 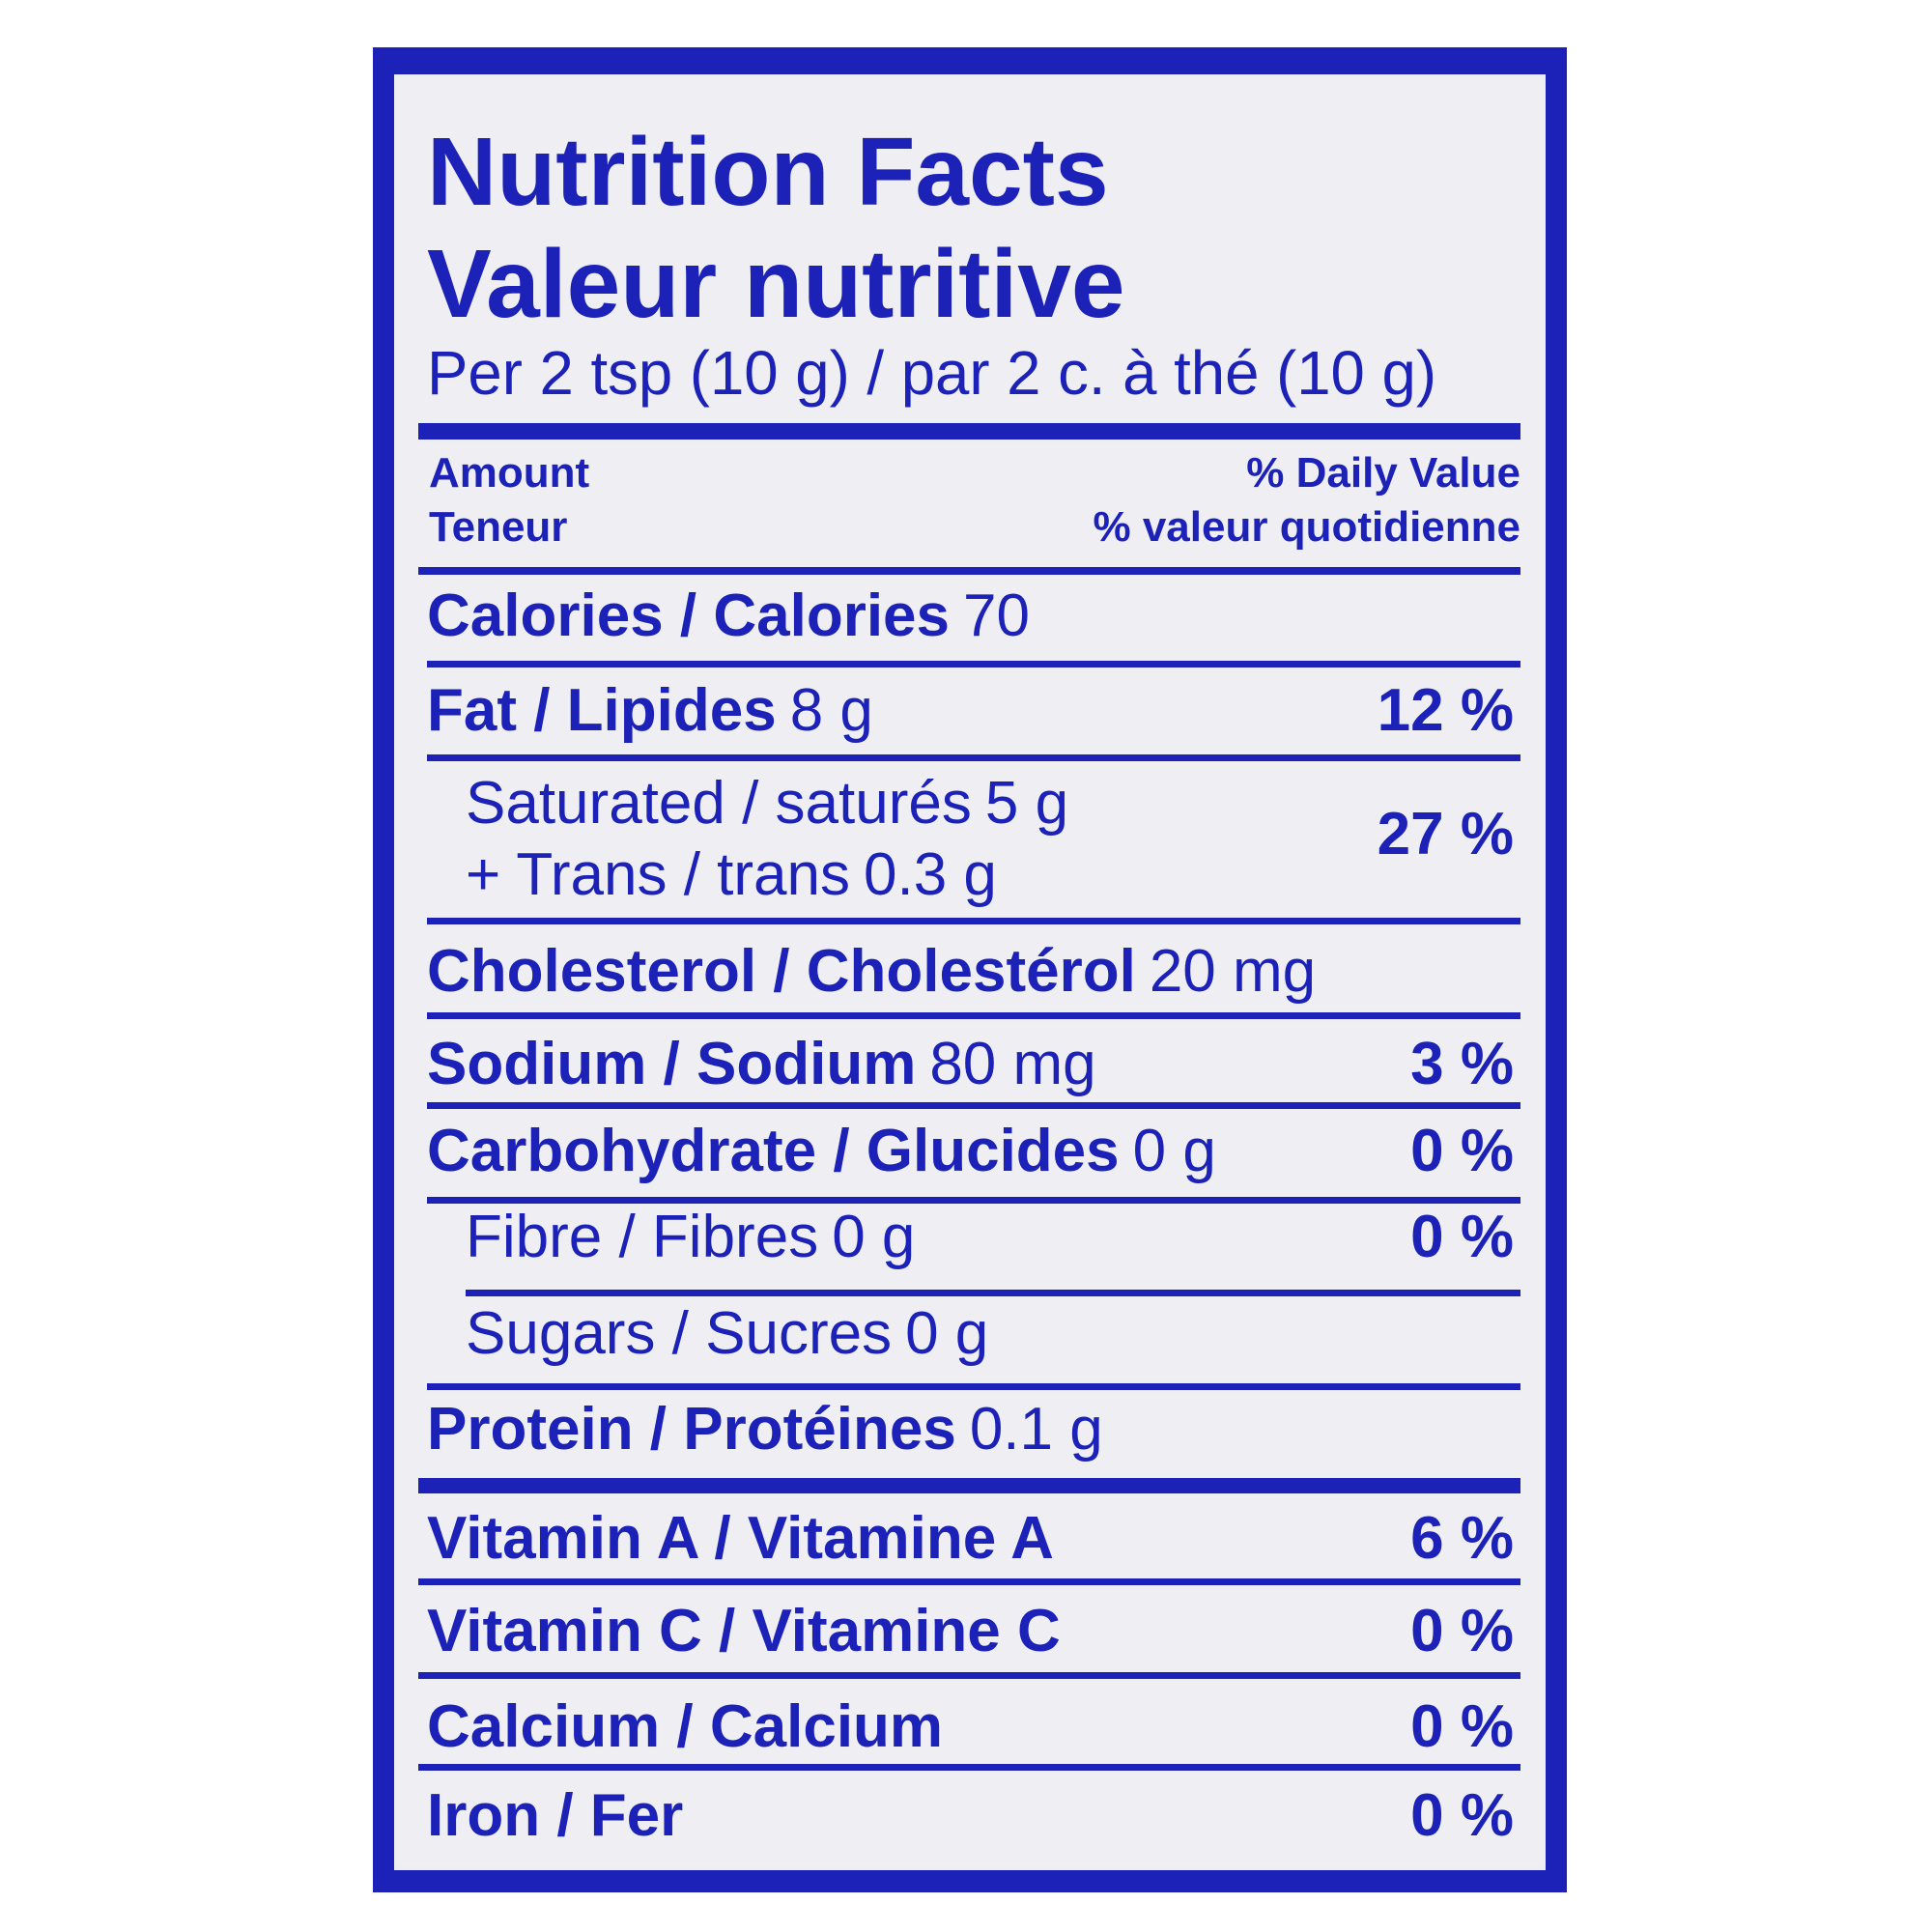 I want to click on nutrient-text: Fat / Lipides 8 g, so click(x=650, y=710).